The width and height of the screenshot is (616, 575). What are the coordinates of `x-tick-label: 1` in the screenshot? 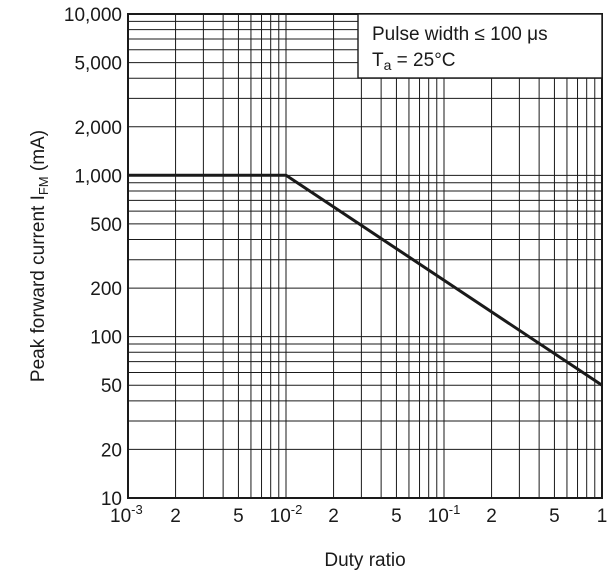 It's located at (602, 516).